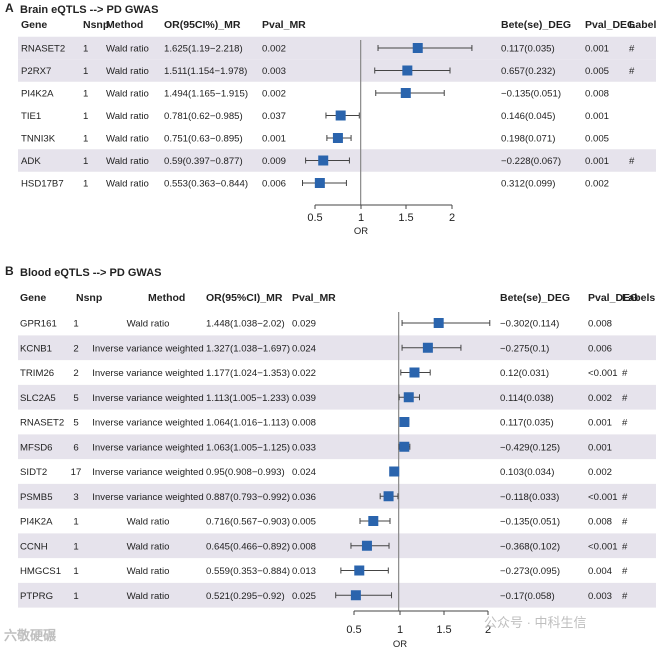  What do you see at coordinates (36, 522) in the screenshot?
I see `cell-gene: PI4K2A` at bounding box center [36, 522].